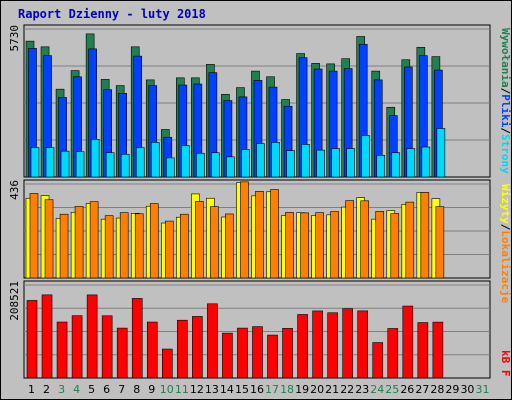 Image resolution: width=512 pixels, height=400 pixels. Describe the element at coordinates (505, 266) in the screenshot. I see `right-label-part: Lokalizacje` at that location.